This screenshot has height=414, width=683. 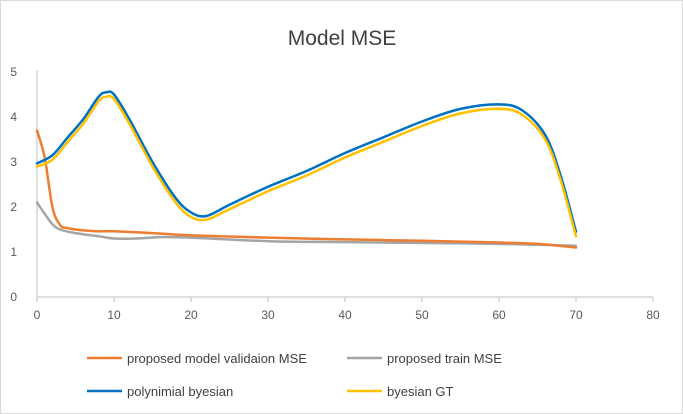 What do you see at coordinates (342, 38) in the screenshot?
I see `chart-title: Model MSE` at bounding box center [342, 38].